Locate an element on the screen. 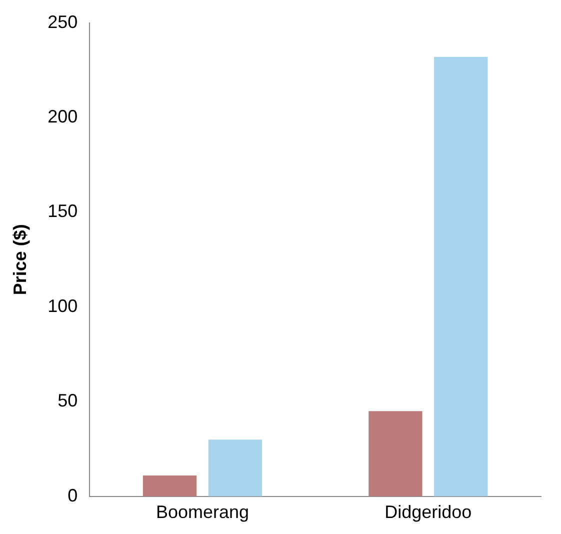  y-axis-title: Price ($) is located at coordinates (20, 260).